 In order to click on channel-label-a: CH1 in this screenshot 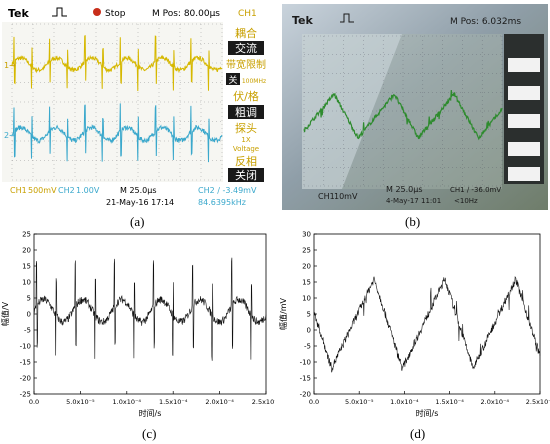, I will do `click(247, 14)`.